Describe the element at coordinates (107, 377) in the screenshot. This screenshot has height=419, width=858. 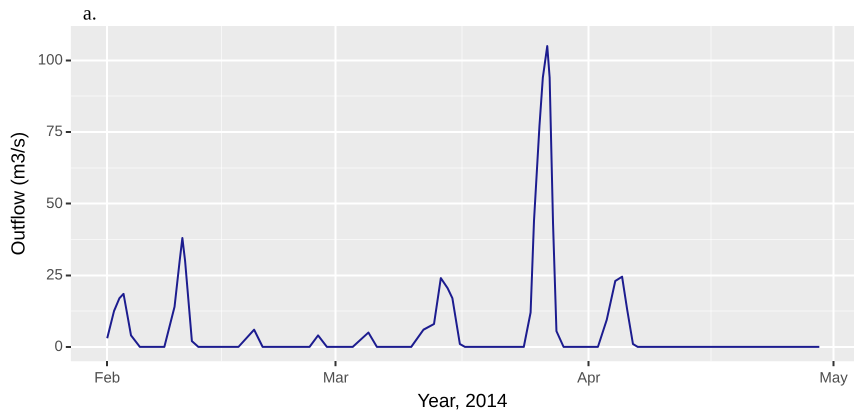
I see `x-tick-label: Feb` at that location.